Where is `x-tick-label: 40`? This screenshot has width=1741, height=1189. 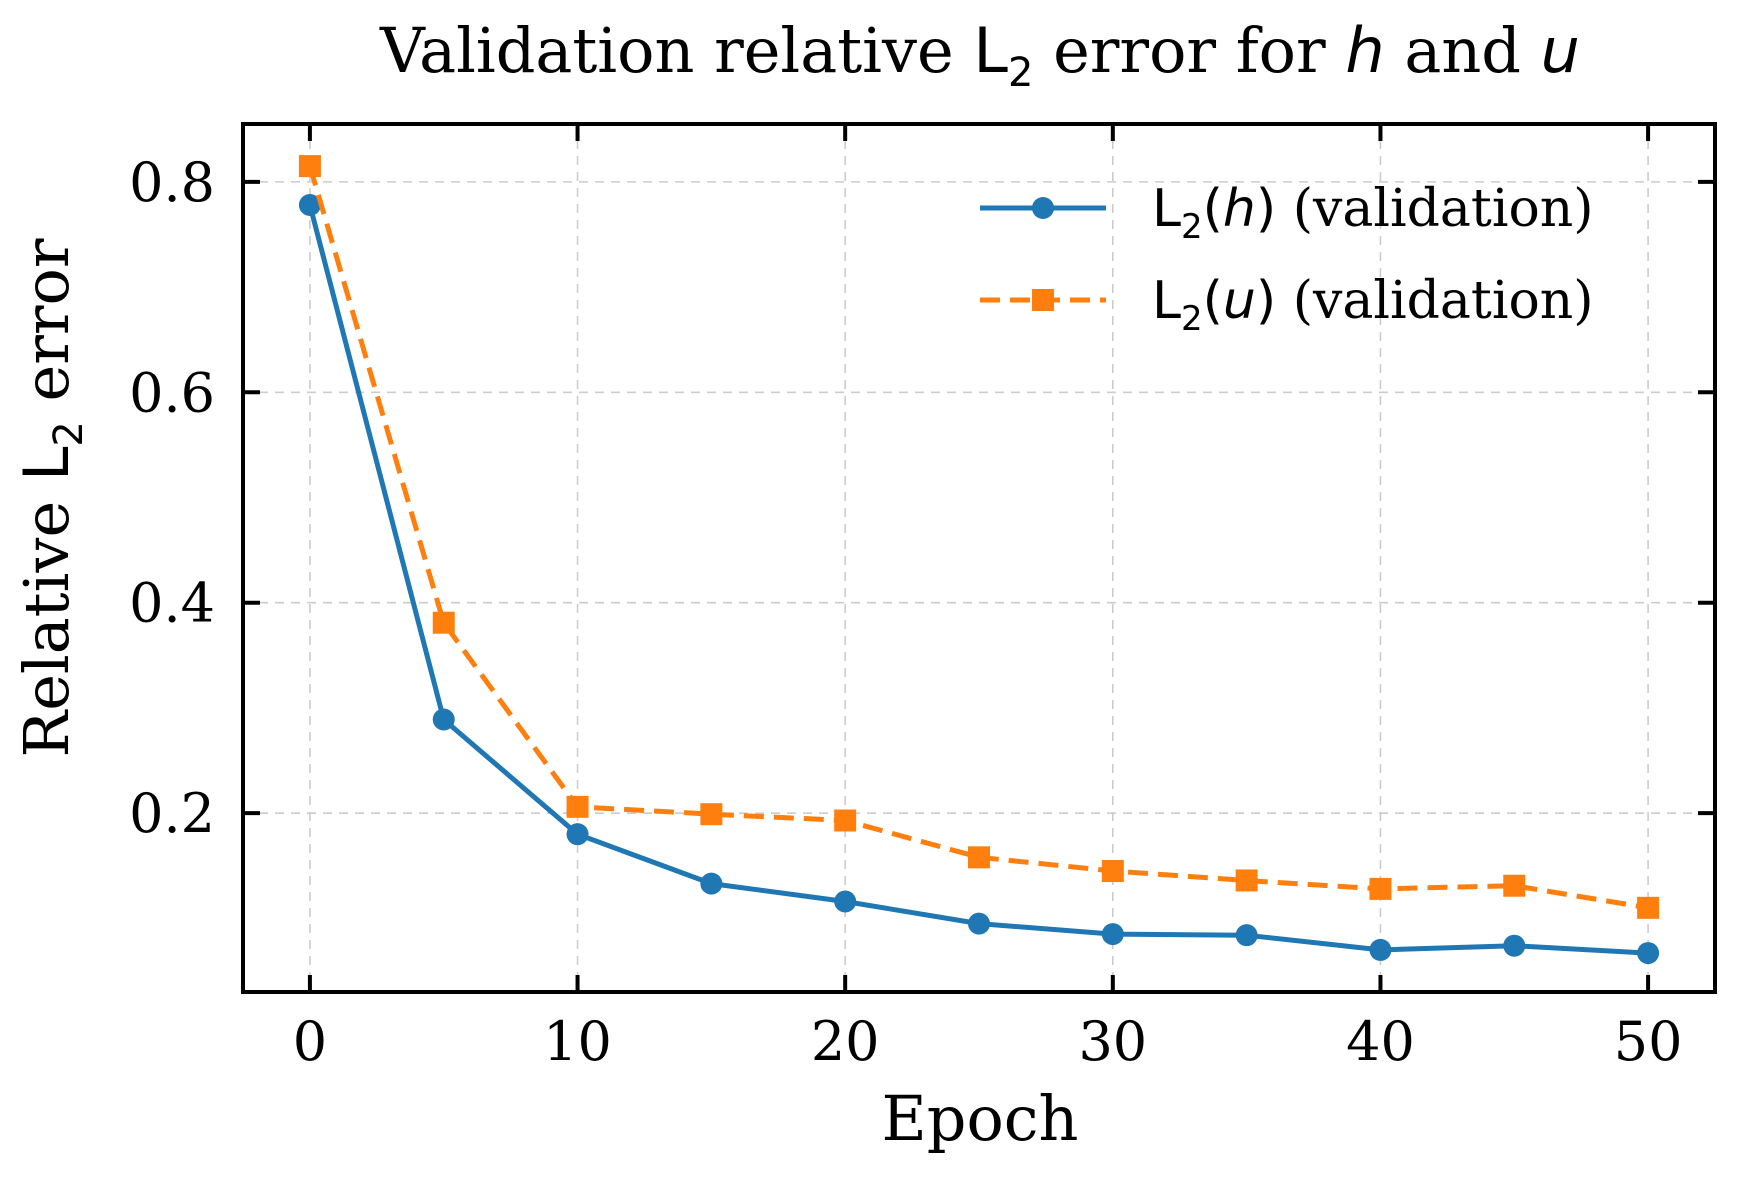 x-tick-label: 40 is located at coordinates (1380, 1041).